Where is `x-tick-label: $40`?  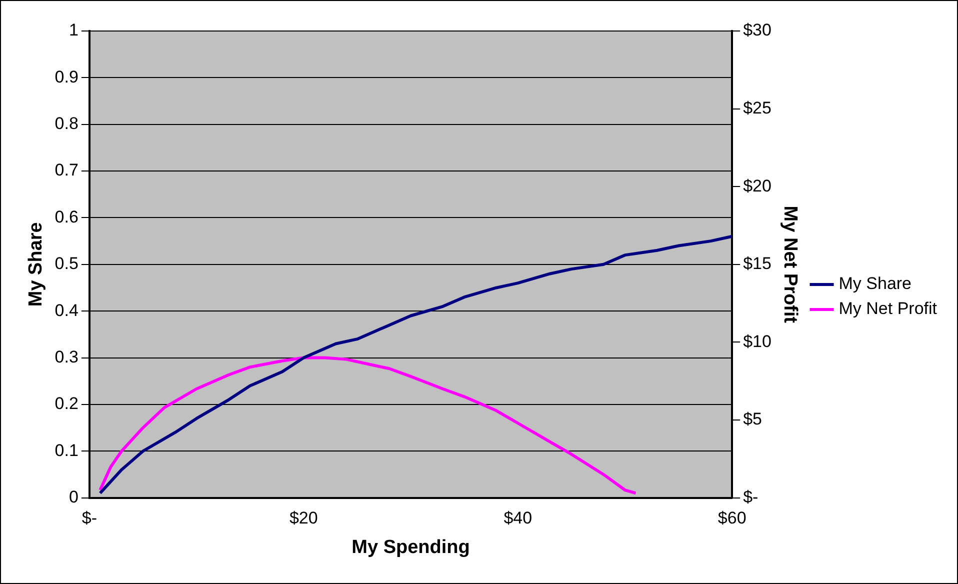 x-tick-label: $40 is located at coordinates (518, 518).